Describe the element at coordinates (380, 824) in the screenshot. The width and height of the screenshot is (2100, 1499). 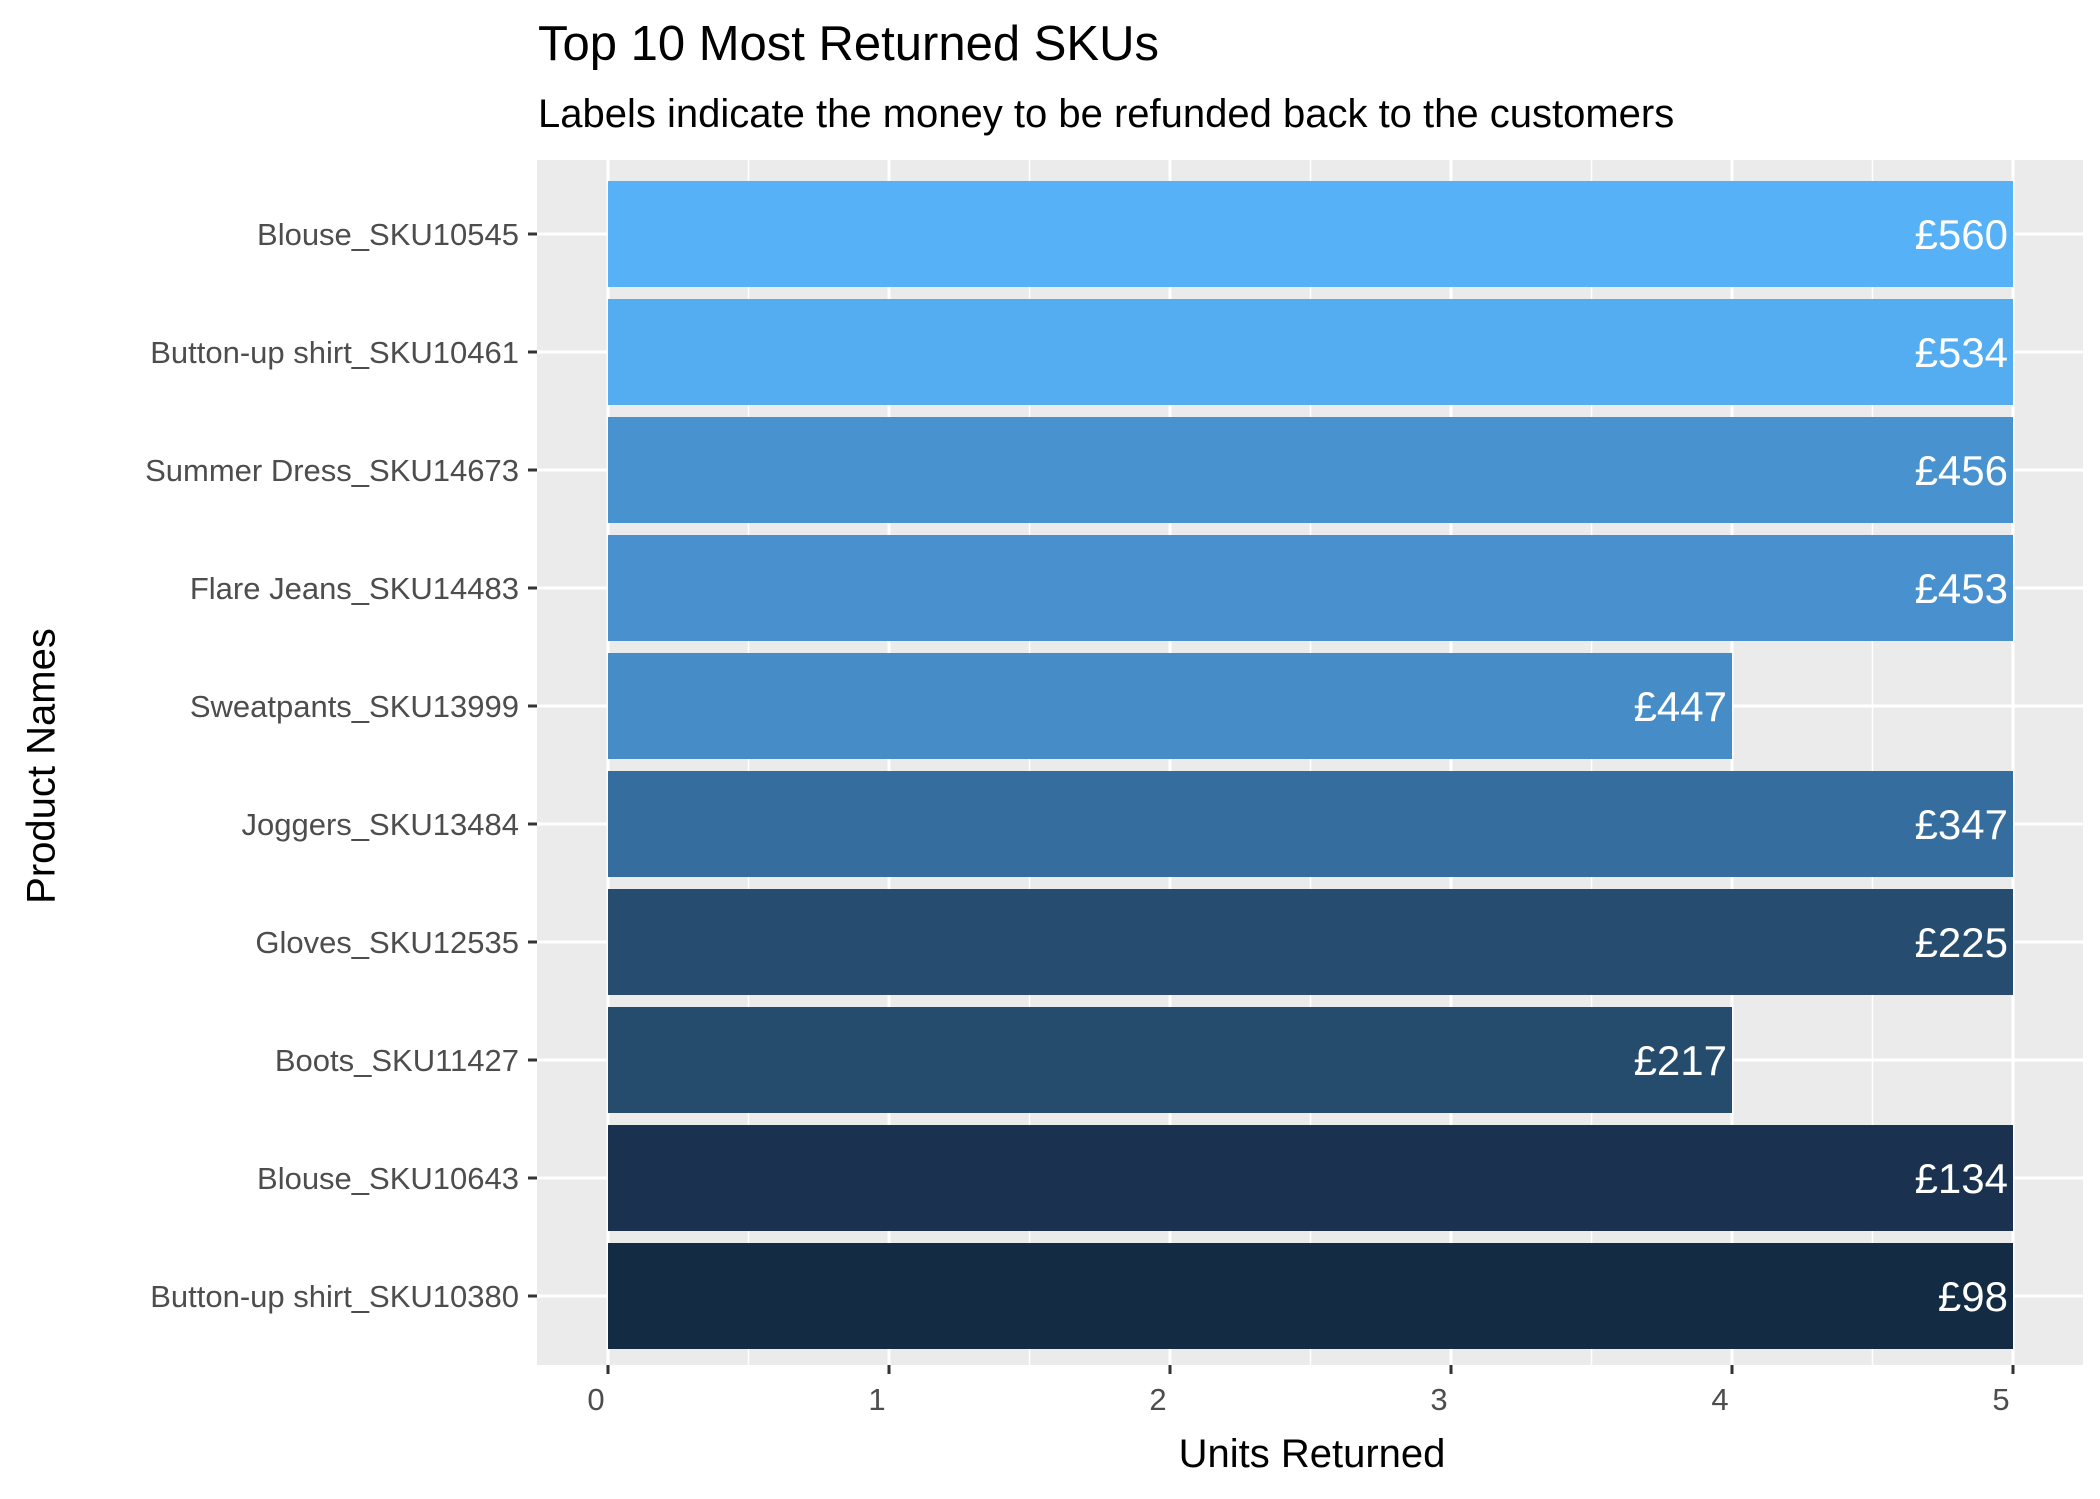
I see `y-tick-label: Joggers_SKU13484` at that location.